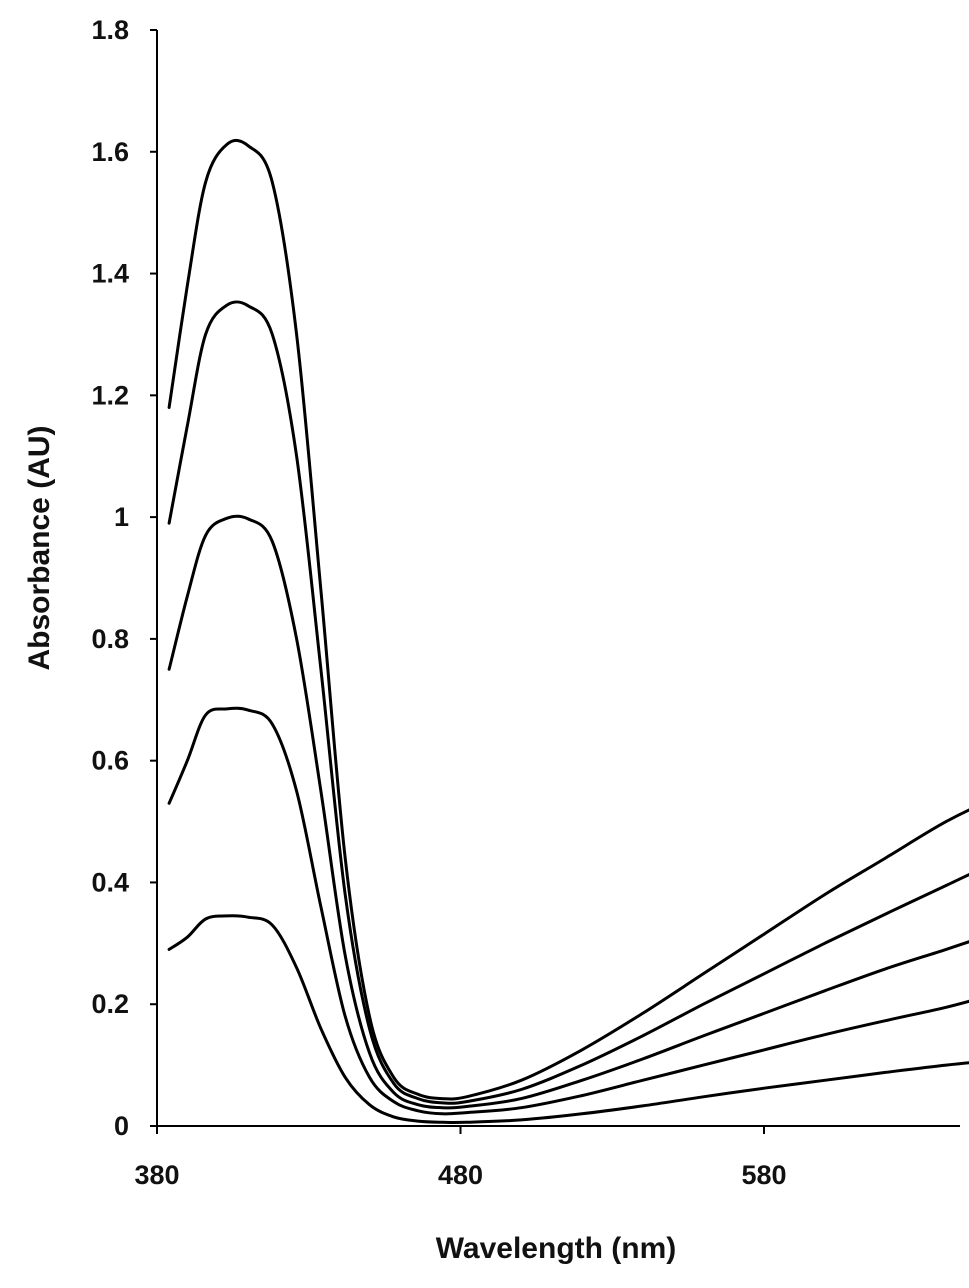  Describe the element at coordinates (556, 1248) in the screenshot. I see `x-axis-title: Wavelength (nm)` at that location.